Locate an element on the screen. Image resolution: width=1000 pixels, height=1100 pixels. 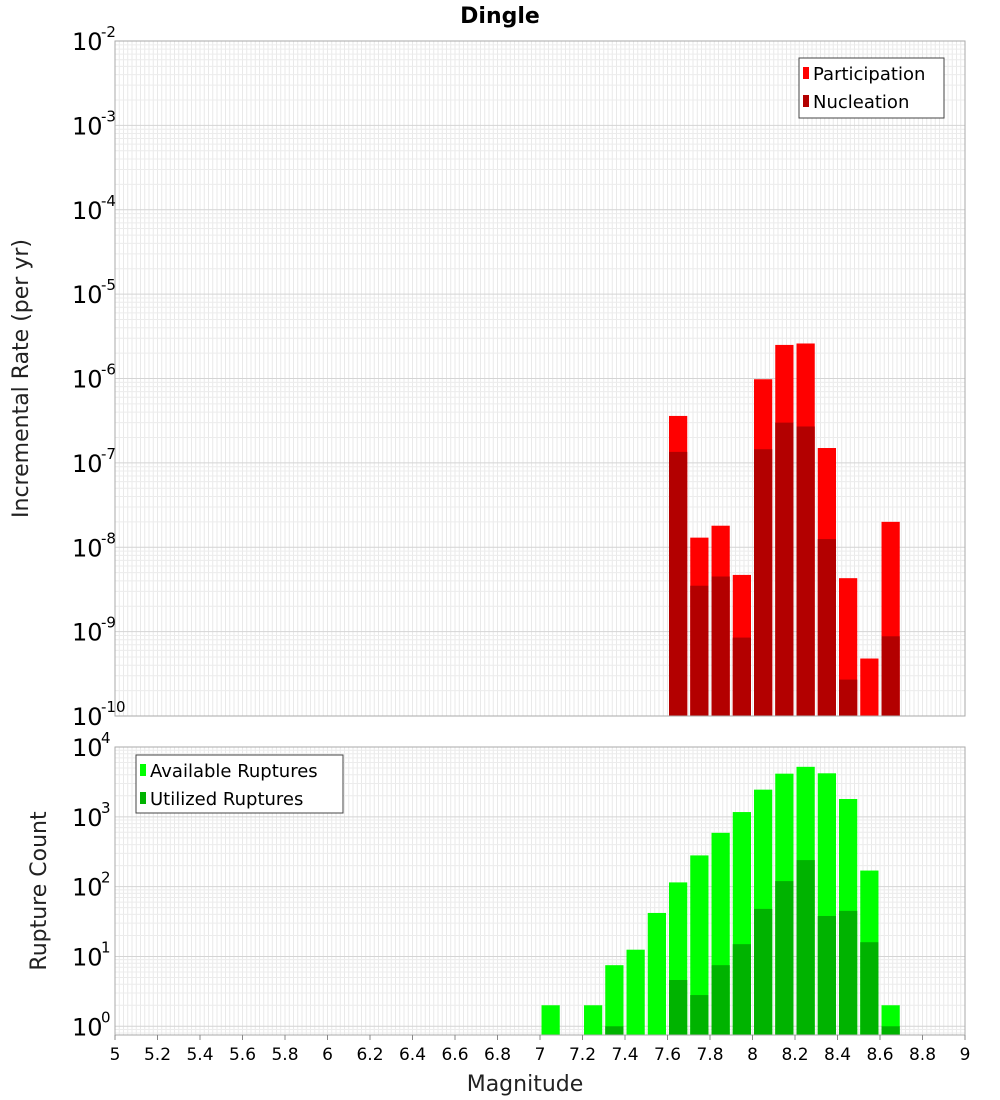
x-tick-label: 8.8 is located at coordinates (922, 1055).